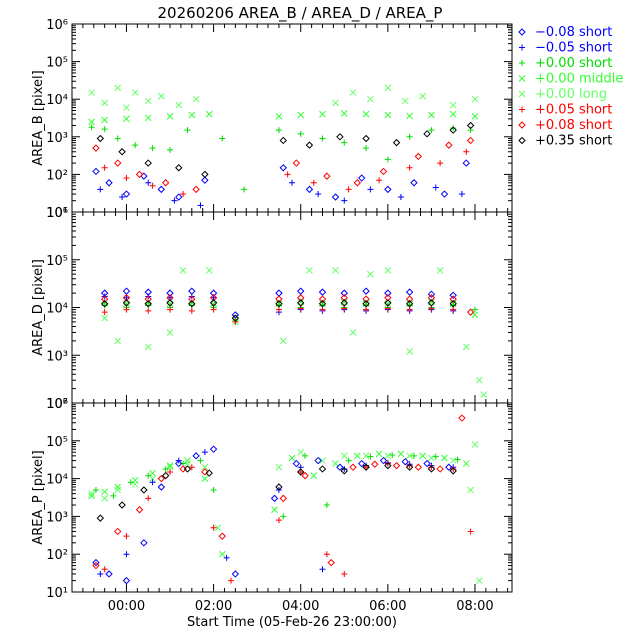  Describe the element at coordinates (38, 497) in the screenshot. I see `y-axis-label: AREA_P [pixel]` at that location.